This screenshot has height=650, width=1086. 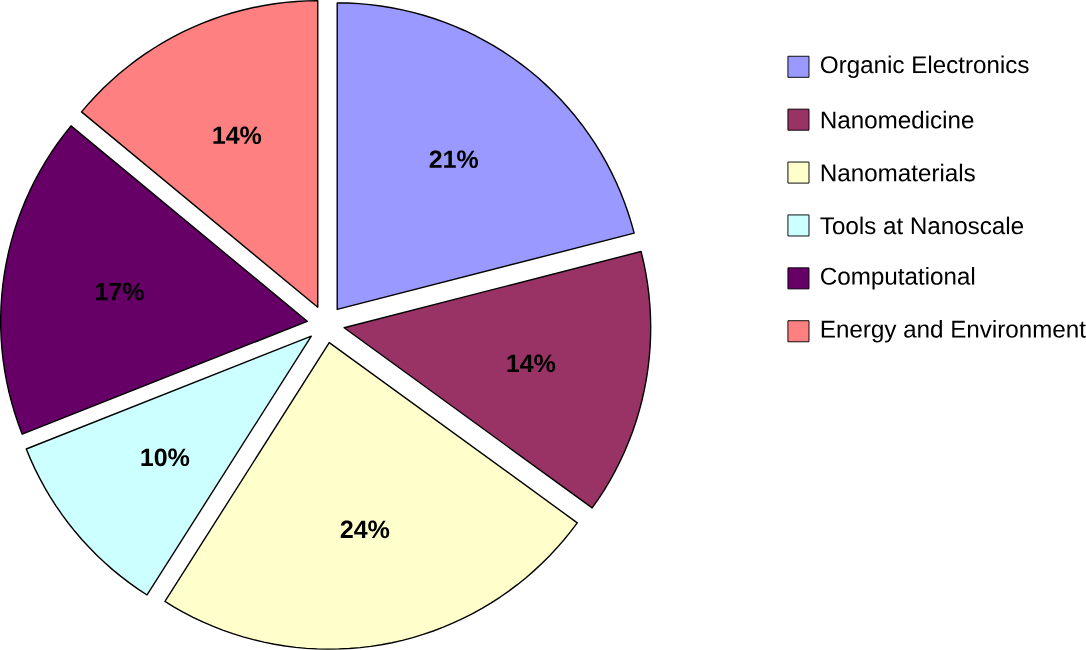 What do you see at coordinates (365, 529) in the screenshot?
I see `data-label: 24%` at bounding box center [365, 529].